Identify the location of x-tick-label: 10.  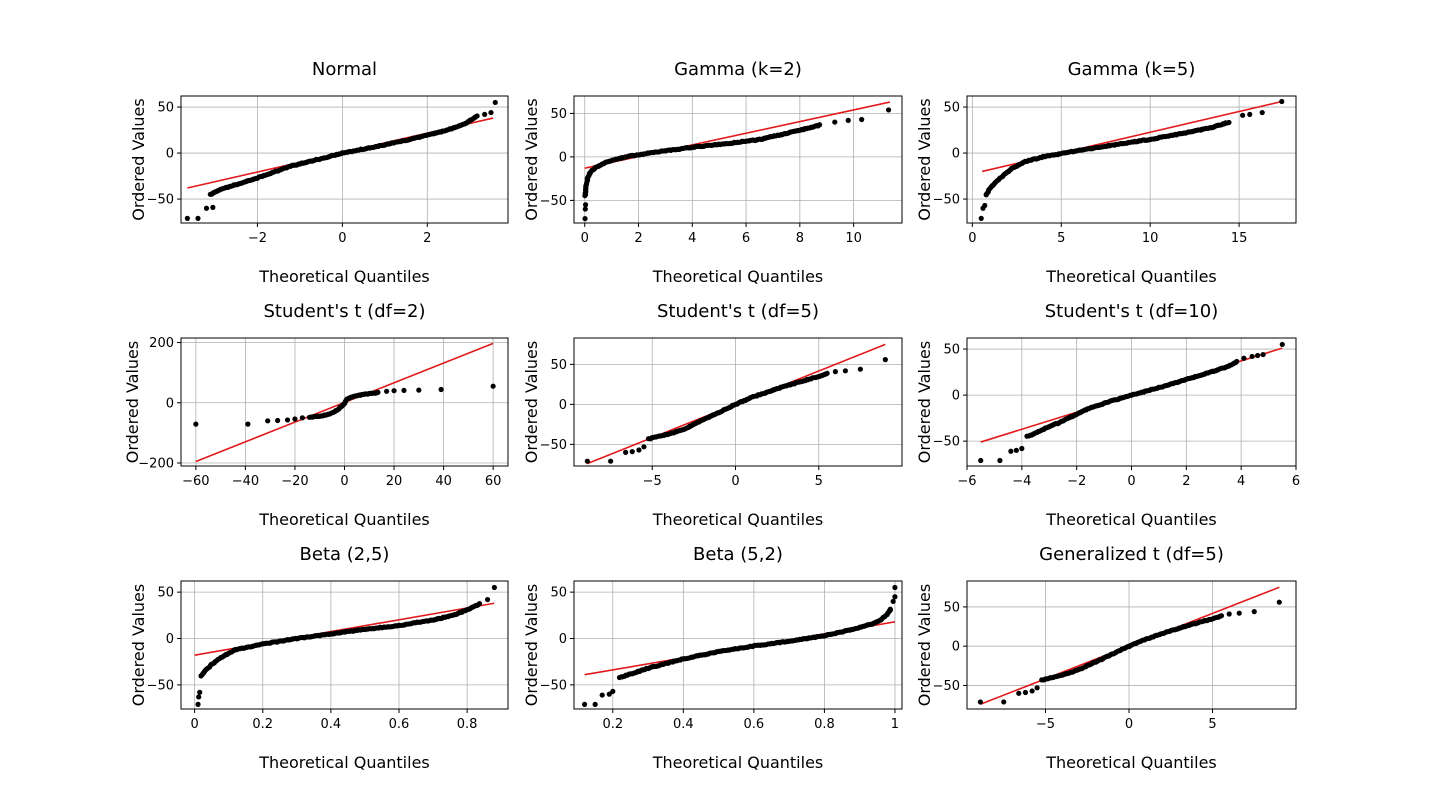
(853, 238).